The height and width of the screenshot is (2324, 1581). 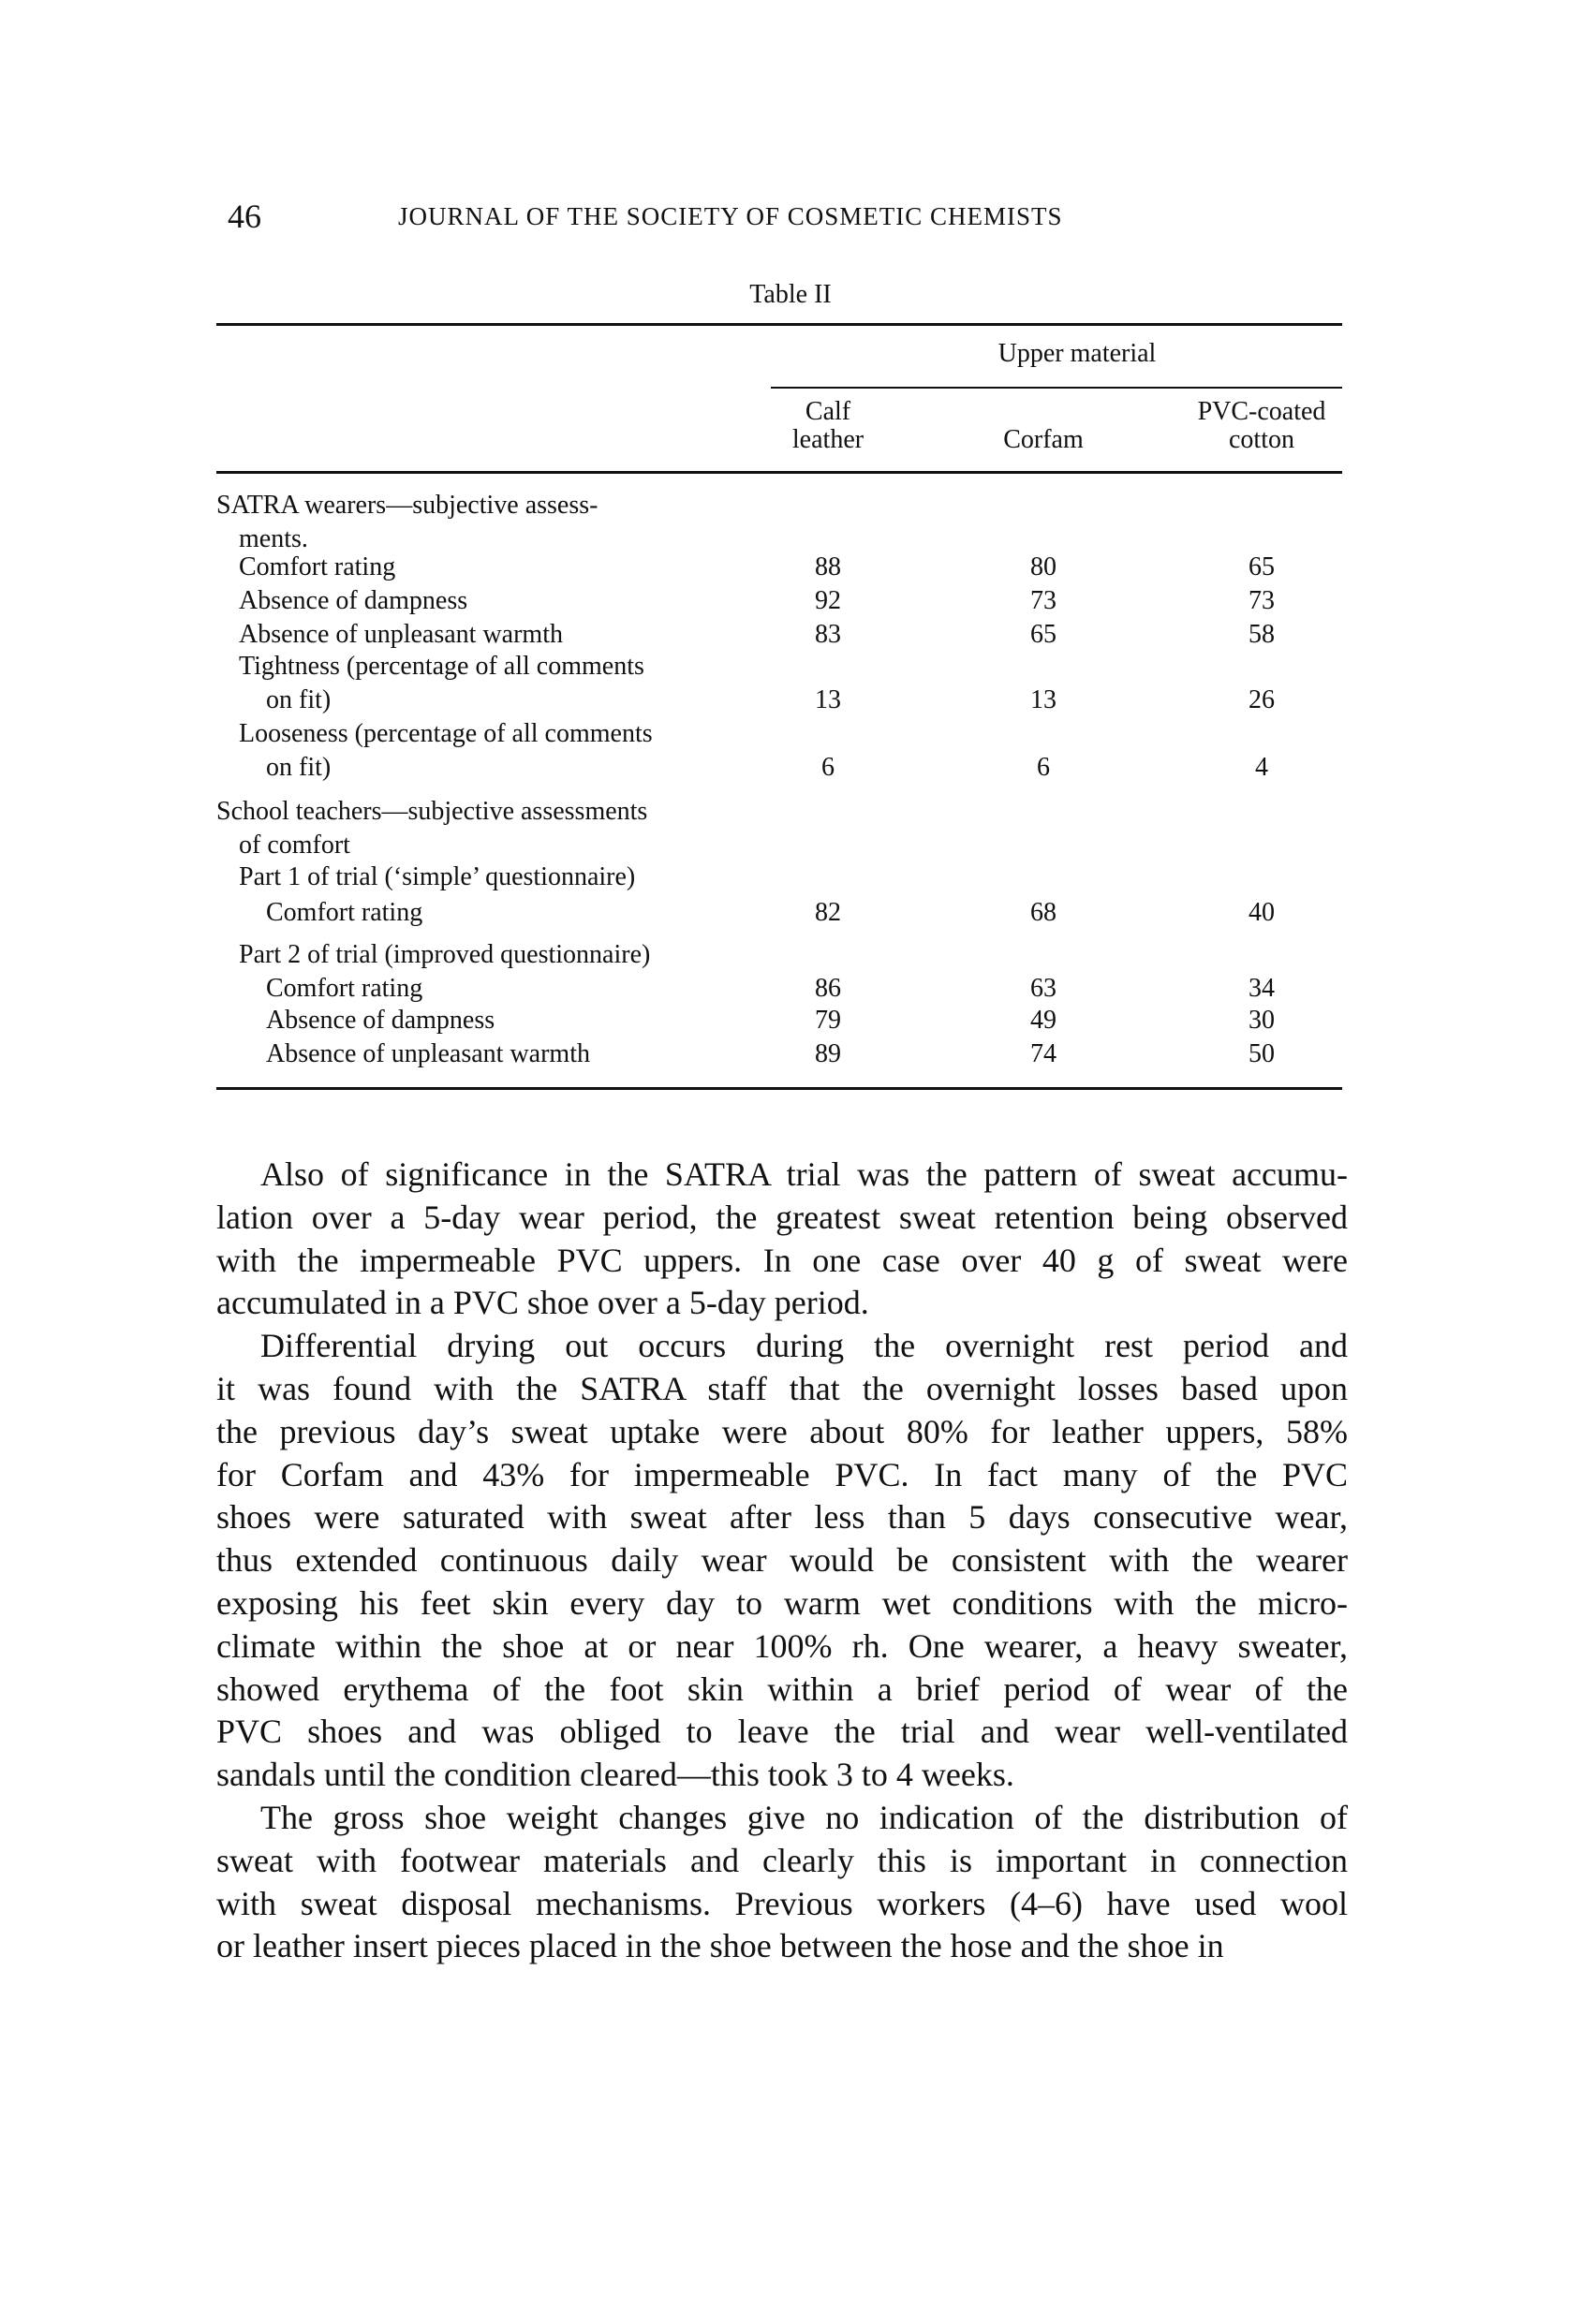 I want to click on col-header-pvc-2: cotton, so click(x=1261, y=439).